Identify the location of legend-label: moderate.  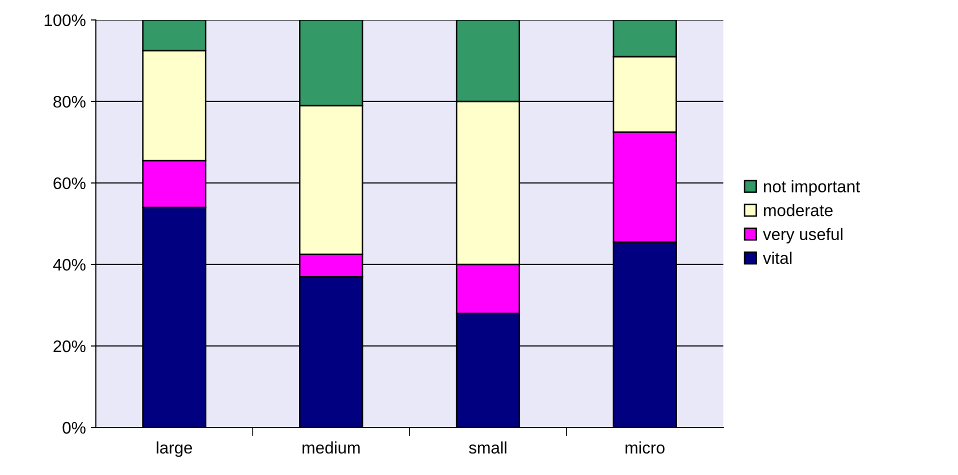
(798, 210).